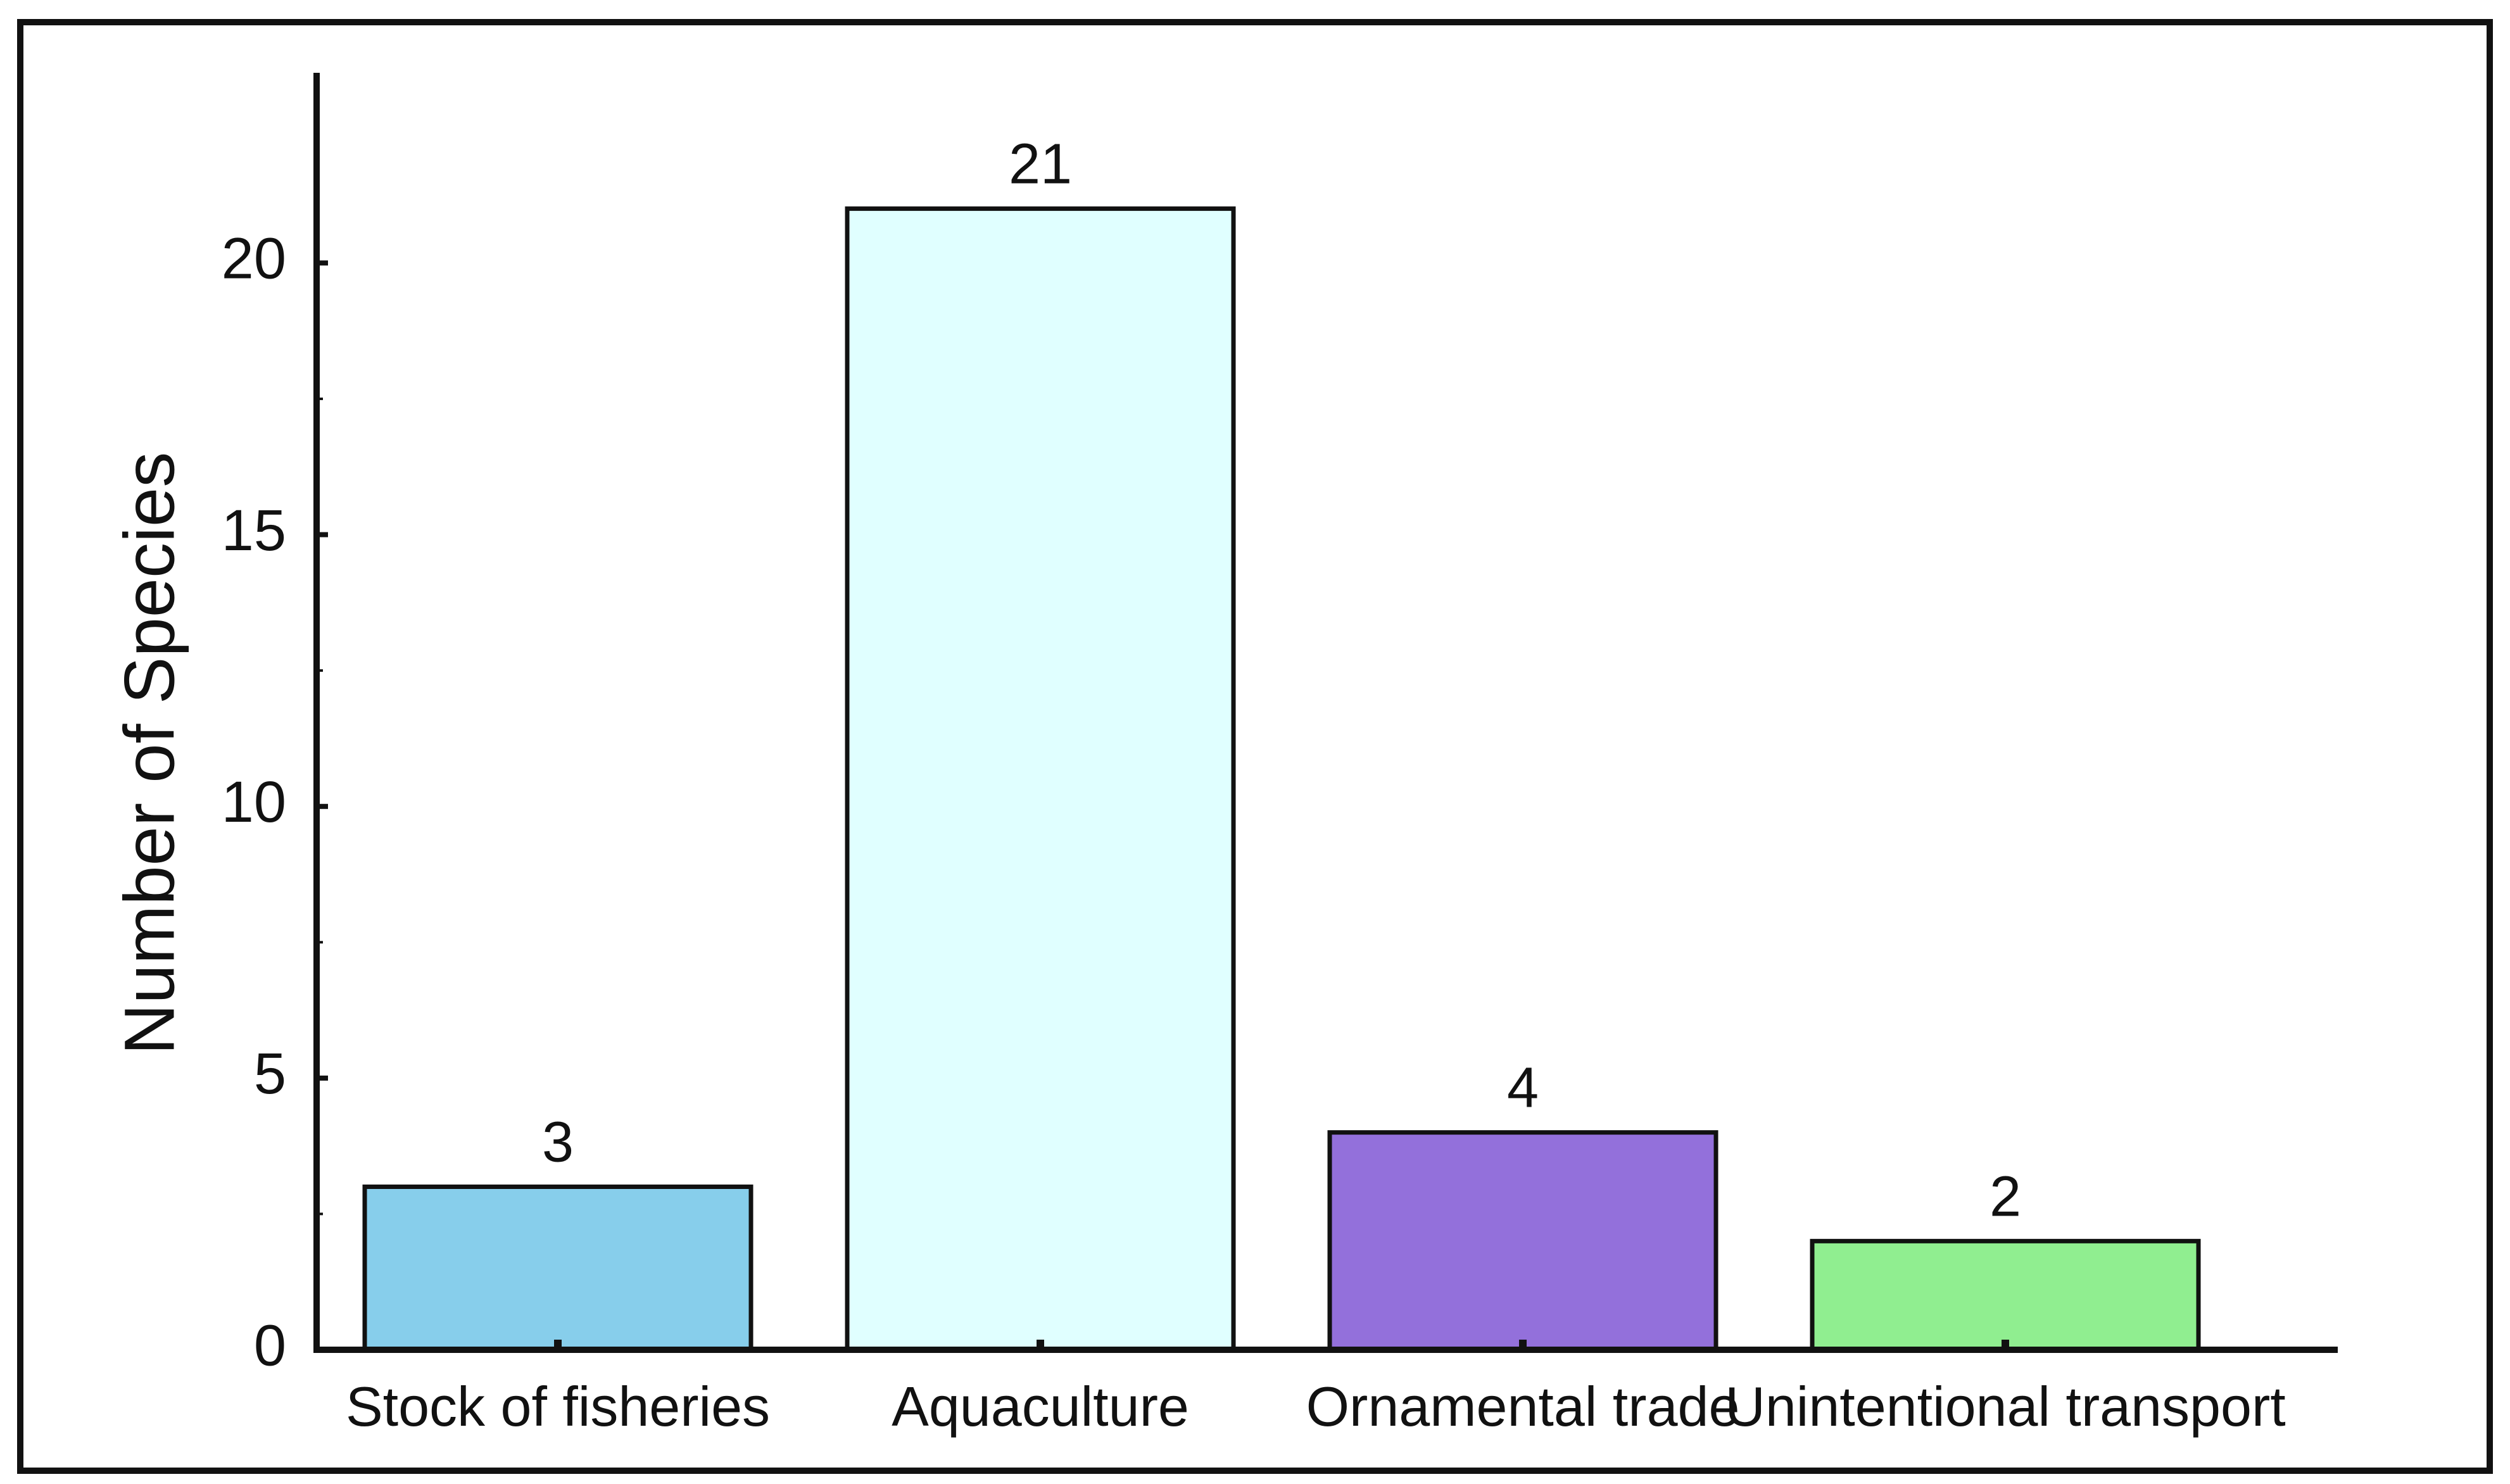 Image resolution: width=2510 pixels, height=1484 pixels. Describe the element at coordinates (558, 1268) in the screenshot. I see `bar-stock-of-fisheries` at that location.